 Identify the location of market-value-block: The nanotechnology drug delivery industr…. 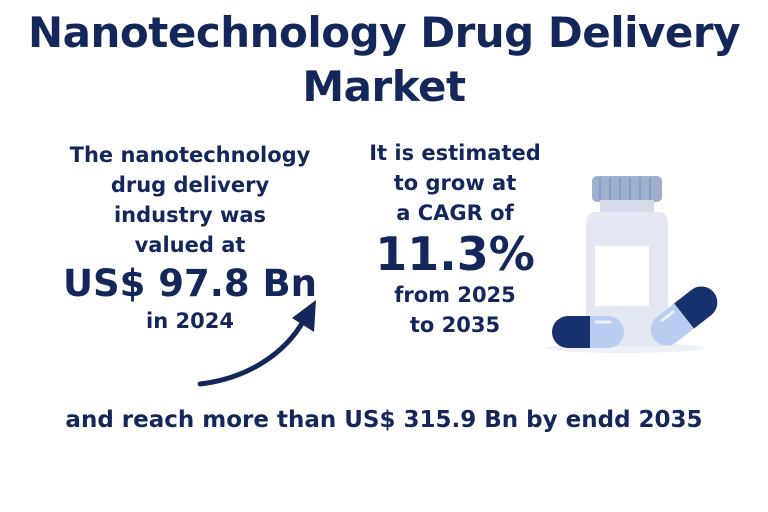
(190, 238).